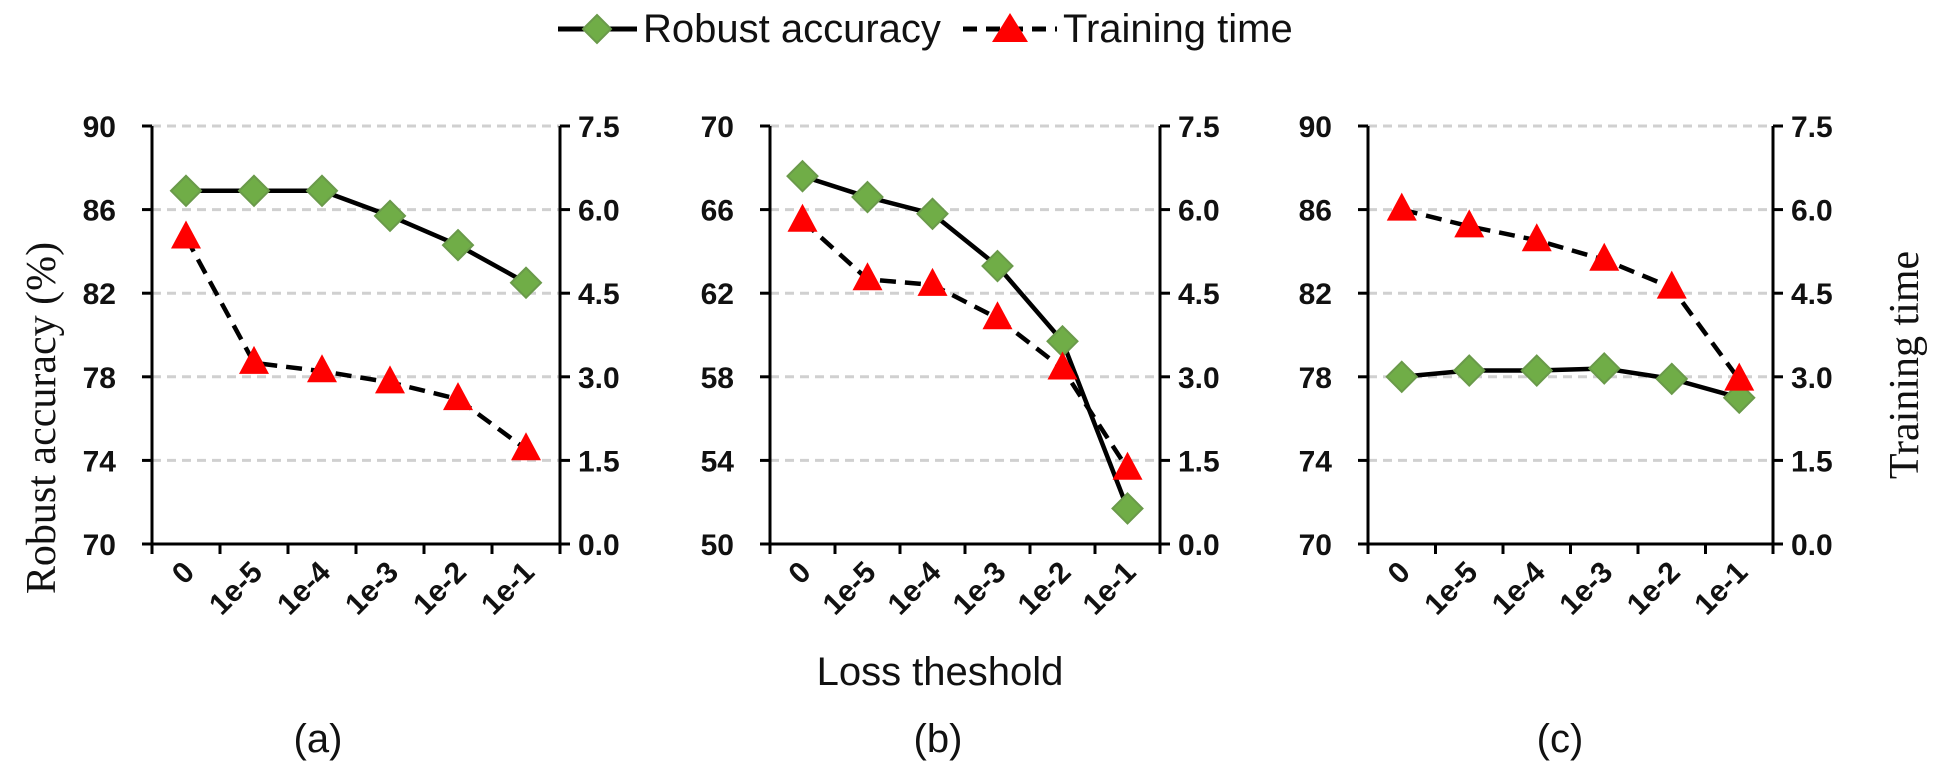 This screenshot has height=777, width=1947. Describe the element at coordinates (42, 418) in the screenshot. I see `y-left-axis-title: Robust accuracy (%)` at that location.